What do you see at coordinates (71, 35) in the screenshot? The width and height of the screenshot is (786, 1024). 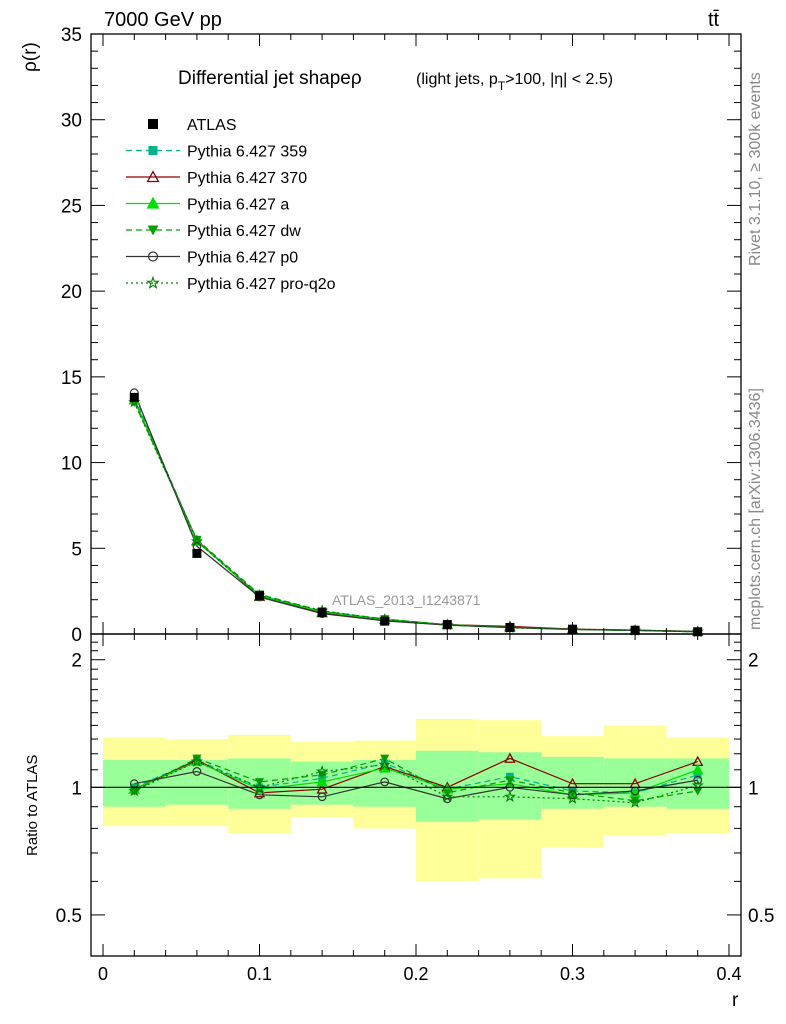 I see `y-tick-label-7: 35` at bounding box center [71, 35].